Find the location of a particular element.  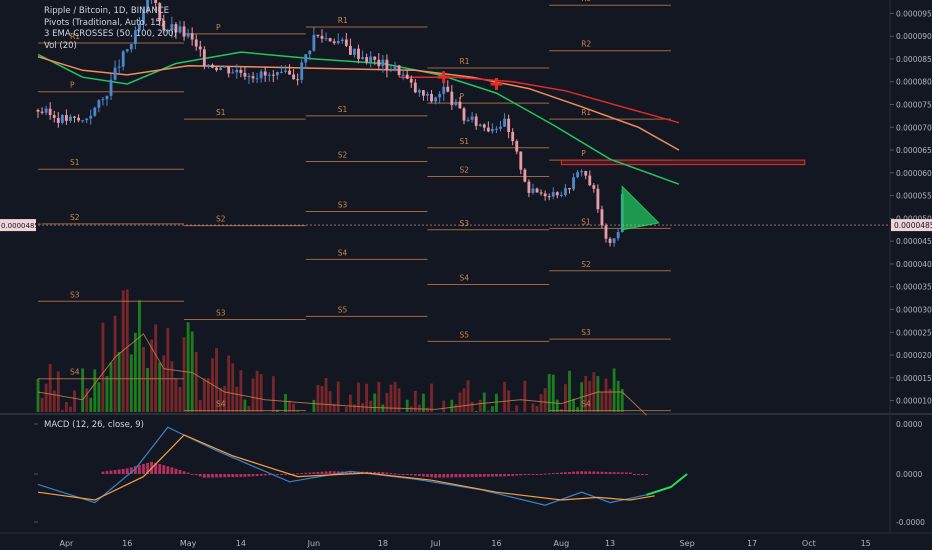

price-axis-label: 0.00001500 is located at coordinates (914, 378).